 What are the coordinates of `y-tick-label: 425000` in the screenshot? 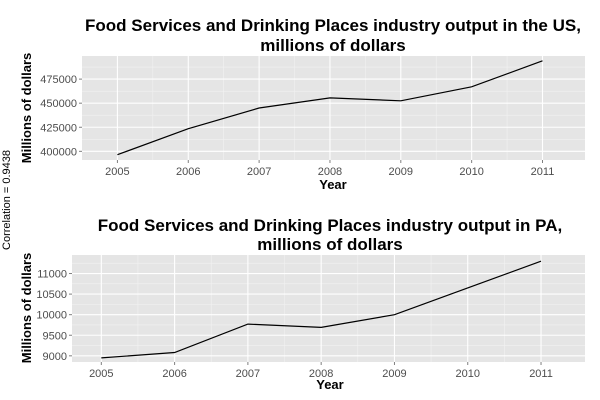 It's located at (58, 128).